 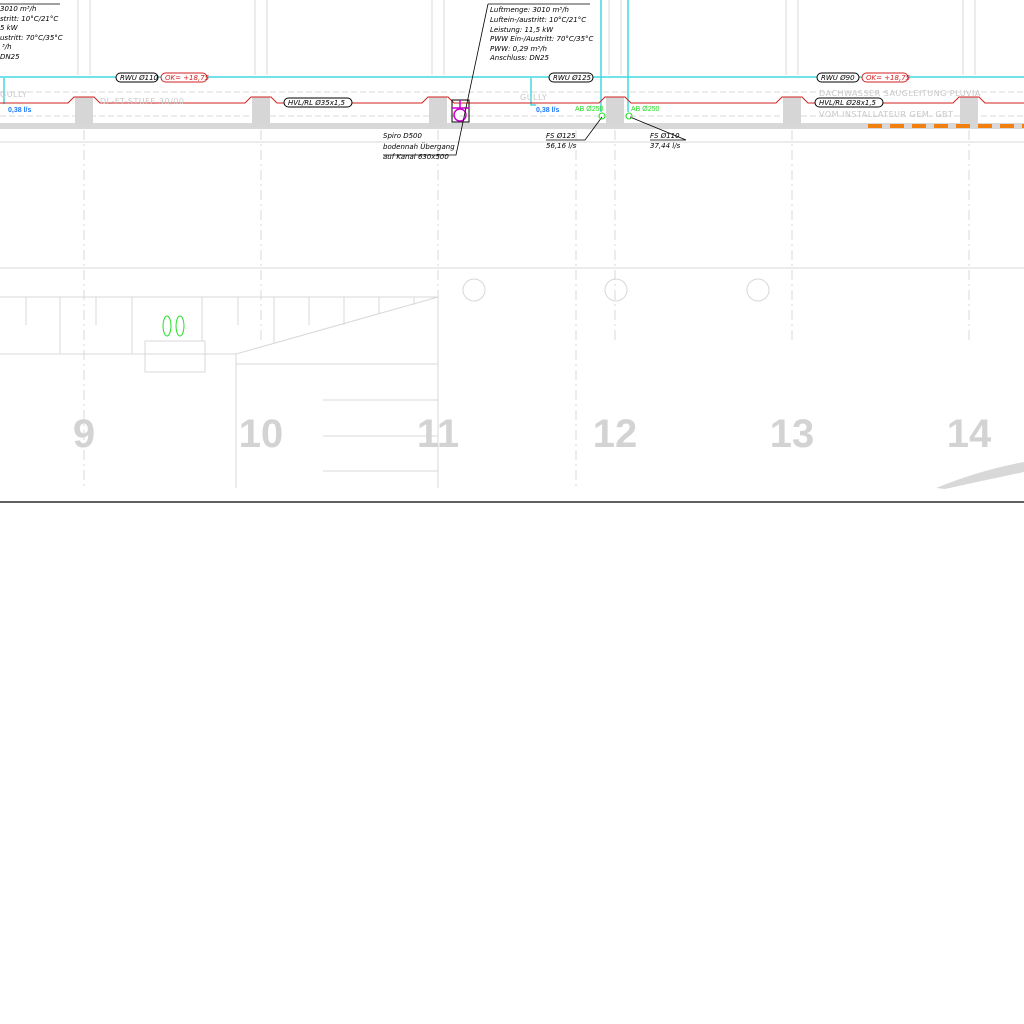 I want to click on spec-line: stritt: 10°C/21°C, so click(x=29, y=19).